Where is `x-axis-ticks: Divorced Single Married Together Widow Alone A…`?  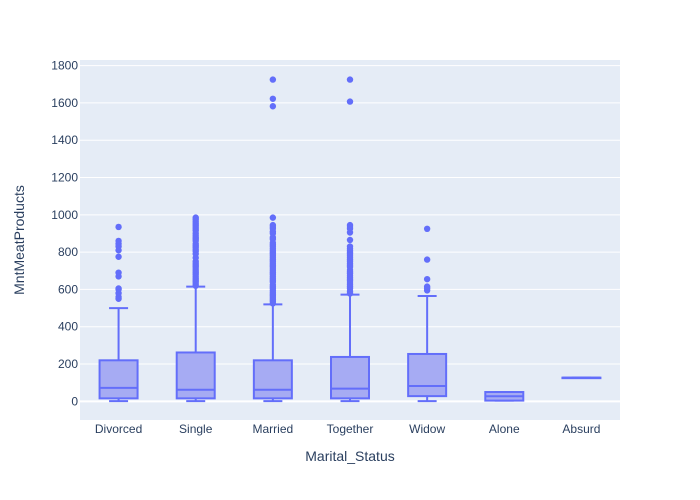
x-axis-ticks: Divorced Single Married Together Widow Alone A… is located at coordinates (348, 429).